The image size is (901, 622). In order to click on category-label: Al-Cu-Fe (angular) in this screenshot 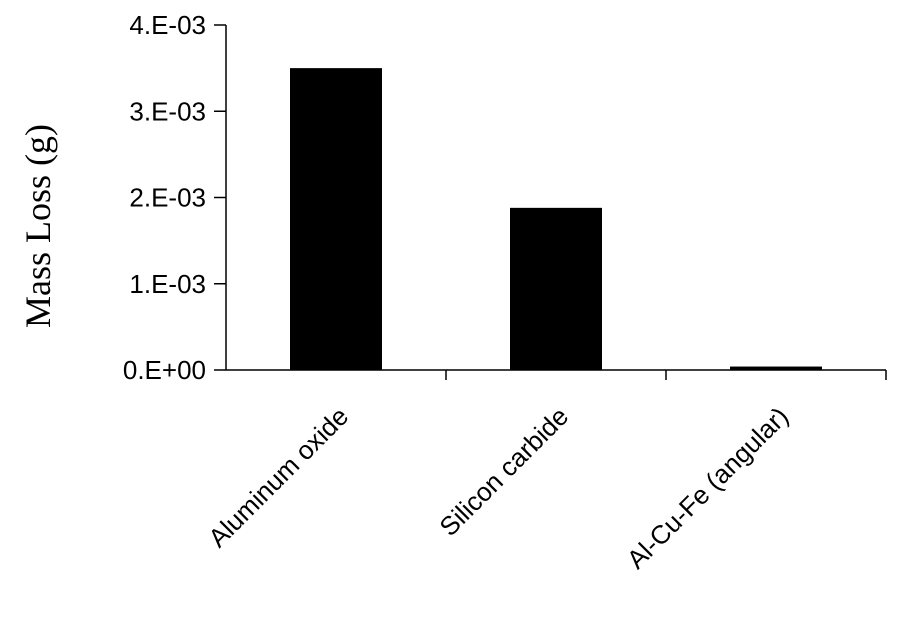, I will do `click(707, 487)`.